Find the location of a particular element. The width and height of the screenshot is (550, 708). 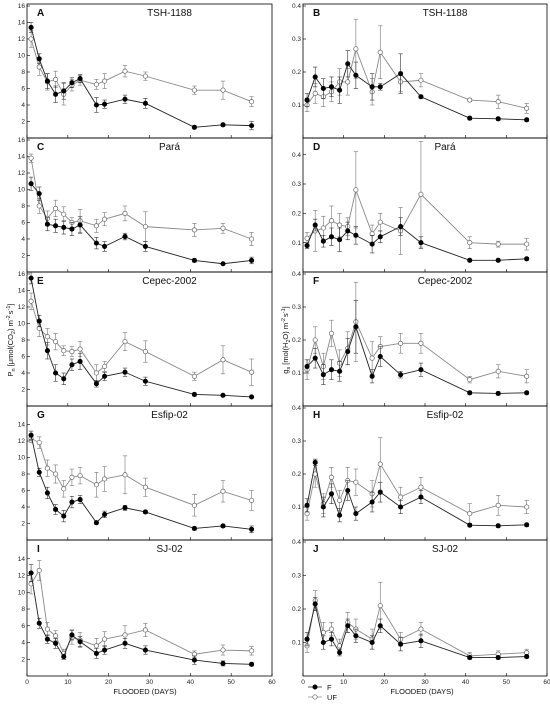

right-y-axis-label: gs [mol(H2O) m-2s-1] is located at coordinates (286, 339).